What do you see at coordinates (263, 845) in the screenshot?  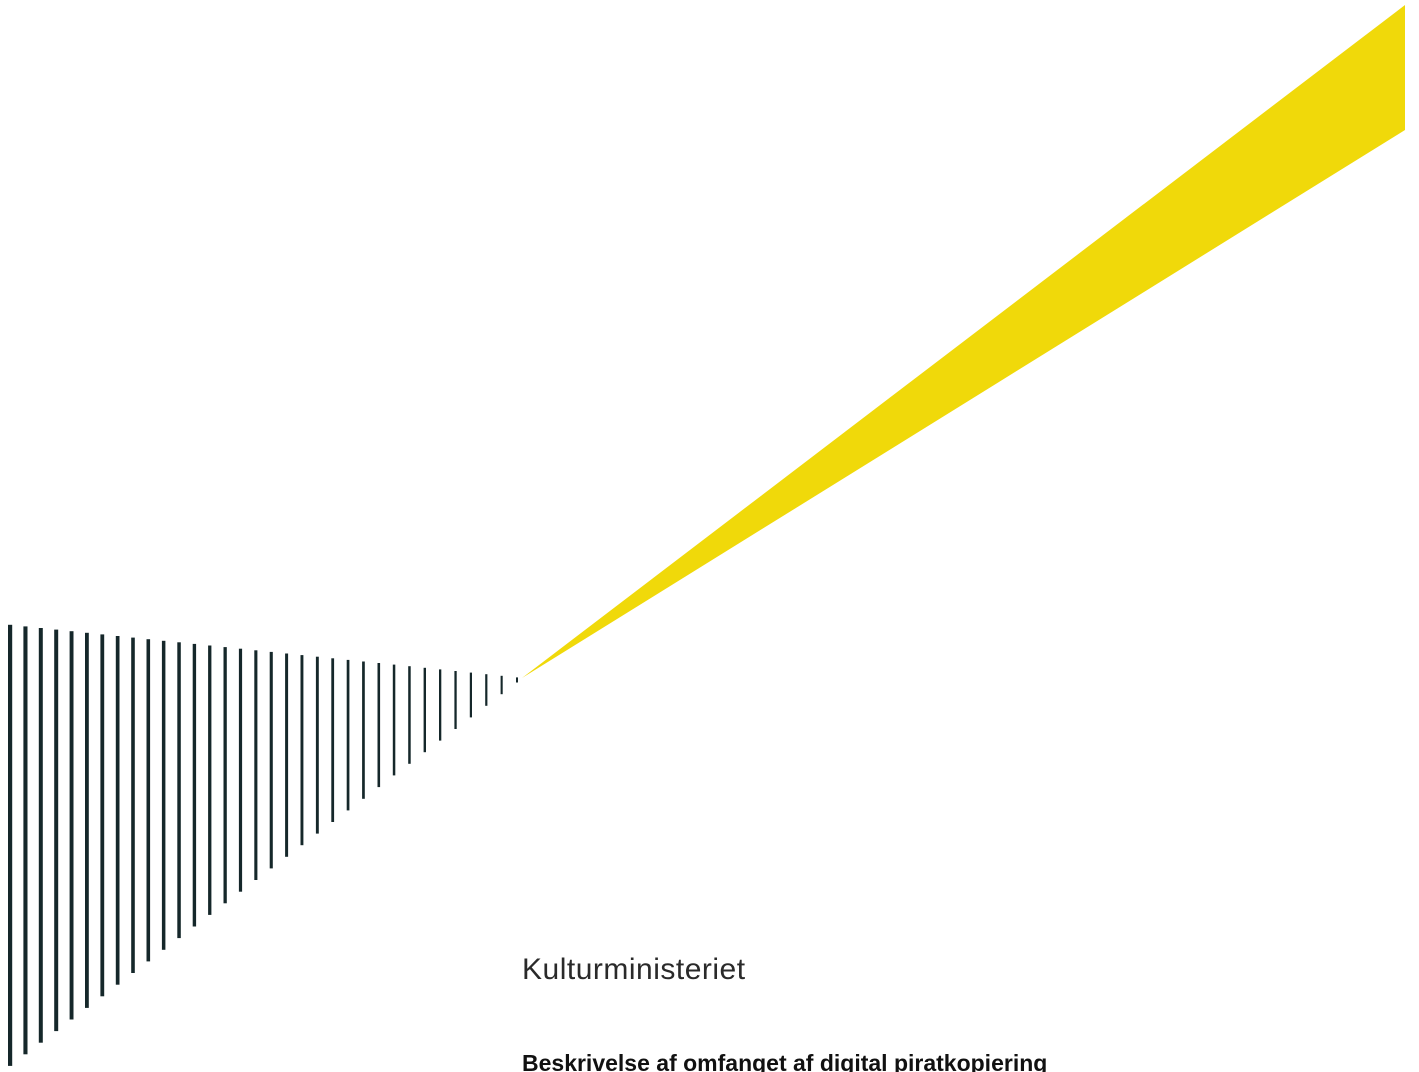 I see `stripe-wedge-graphic` at bounding box center [263, 845].